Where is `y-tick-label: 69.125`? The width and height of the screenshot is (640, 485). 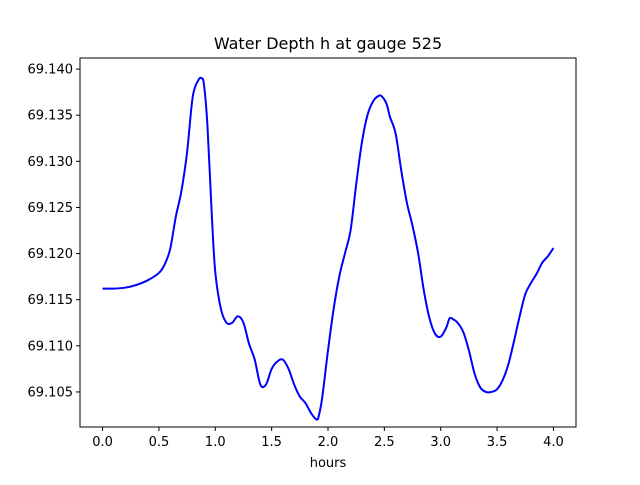 y-tick-label: 69.125 is located at coordinates (51, 208).